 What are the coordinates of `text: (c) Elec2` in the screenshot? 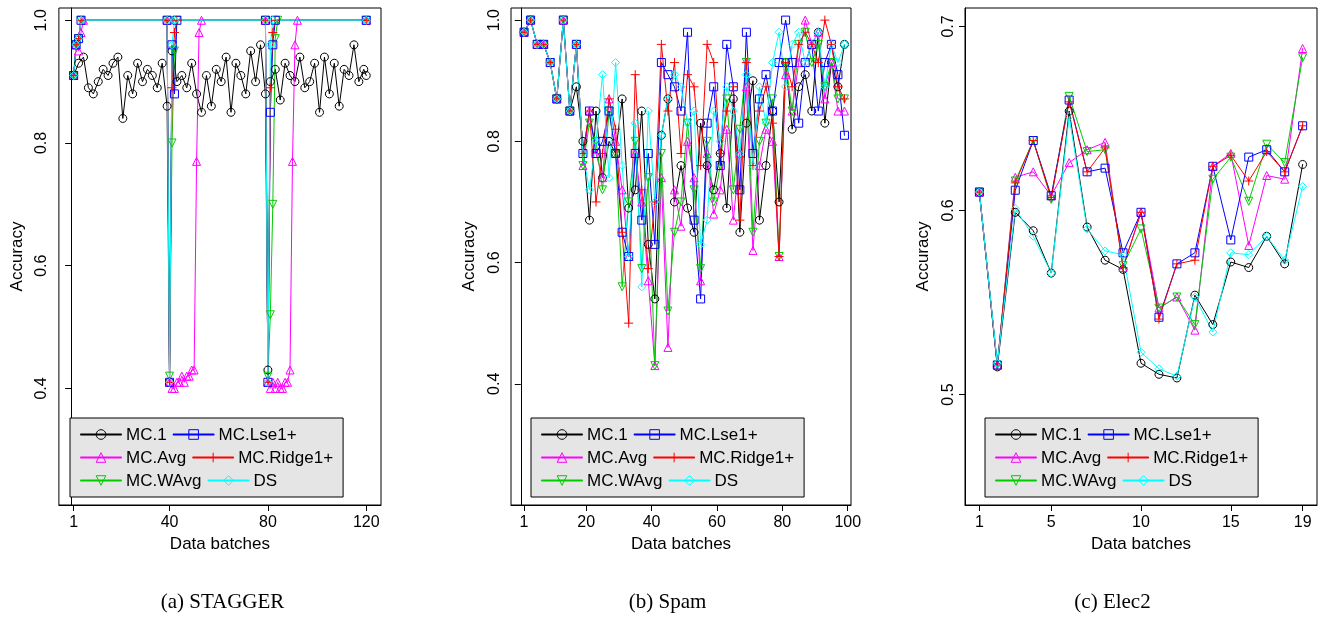 It's located at (1112, 600).